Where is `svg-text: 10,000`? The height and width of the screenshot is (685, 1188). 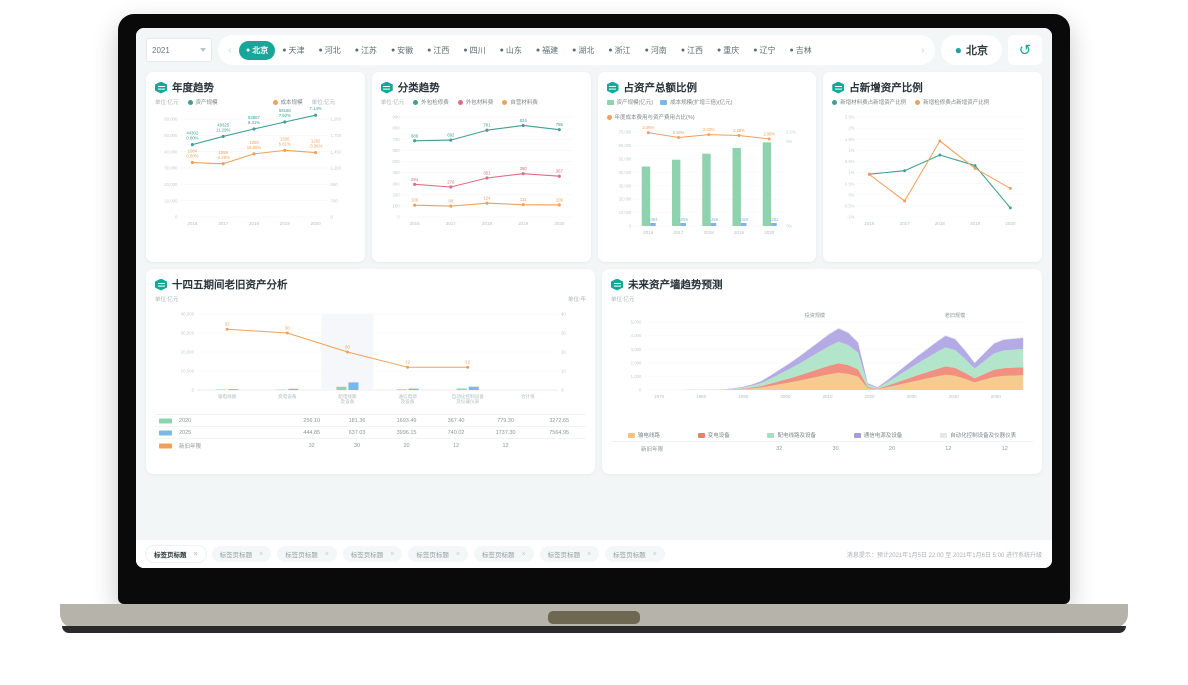 svg-text: 10,000 is located at coordinates (171, 200).